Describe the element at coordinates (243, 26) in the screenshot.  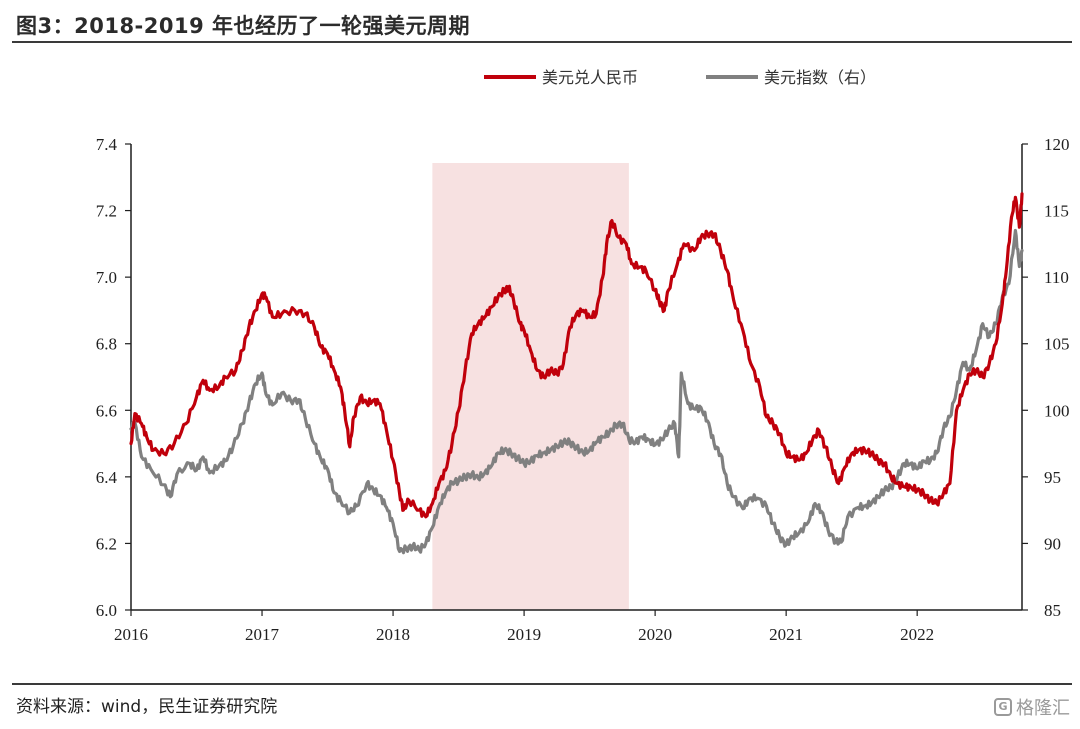
I see `figure-title: 图3：2018-2019 年也经历了一轮强美元周期` at that location.